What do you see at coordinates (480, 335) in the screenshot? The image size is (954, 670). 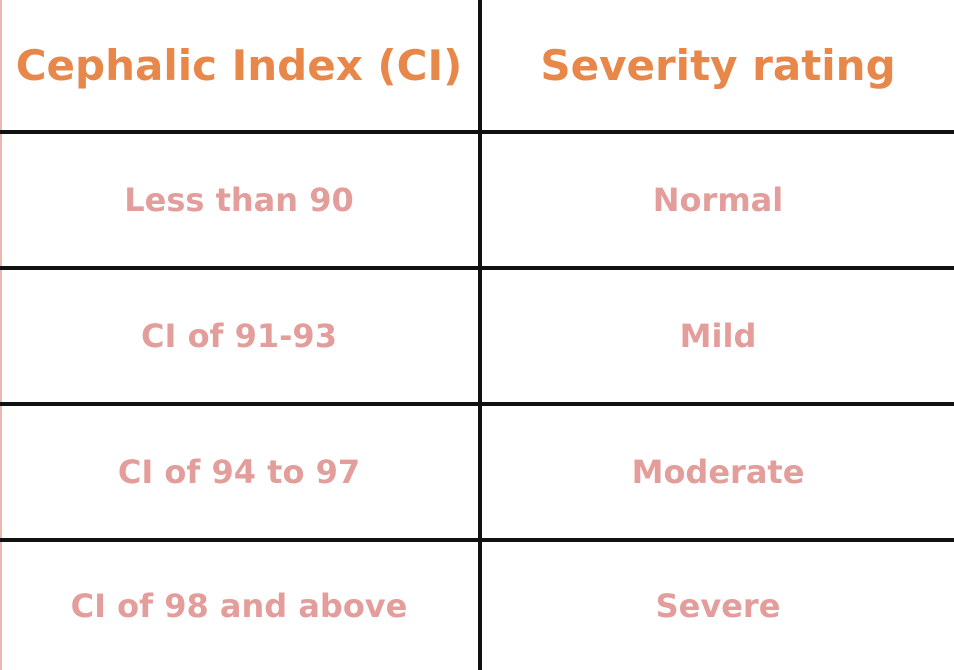 I see `column-divider` at bounding box center [480, 335].